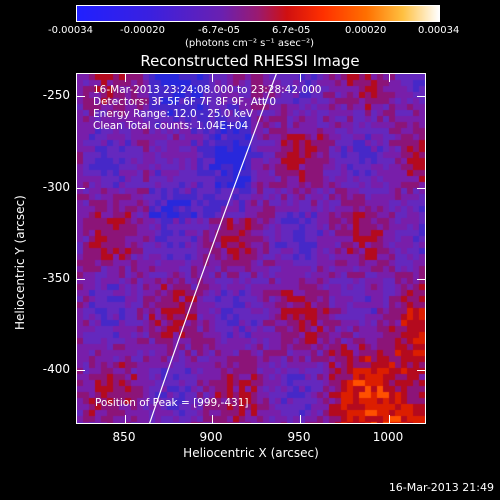 The height and width of the screenshot is (500, 500). Describe the element at coordinates (56, 95) in the screenshot. I see `y-tick-label: -250` at that location.